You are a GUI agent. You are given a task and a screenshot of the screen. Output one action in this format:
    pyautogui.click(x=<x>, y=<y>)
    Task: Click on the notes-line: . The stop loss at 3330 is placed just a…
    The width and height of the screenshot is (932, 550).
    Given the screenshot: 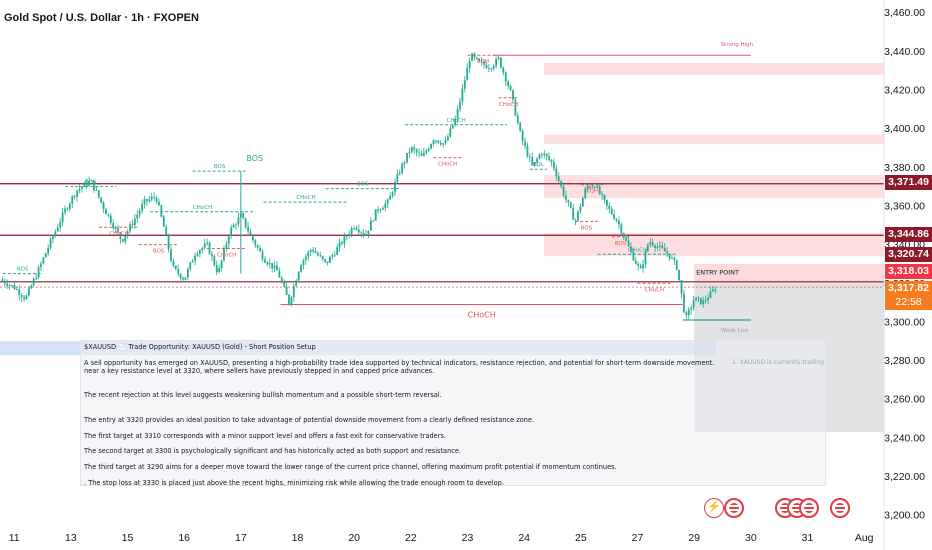 What is the action you would take?
    pyautogui.click(x=294, y=483)
    